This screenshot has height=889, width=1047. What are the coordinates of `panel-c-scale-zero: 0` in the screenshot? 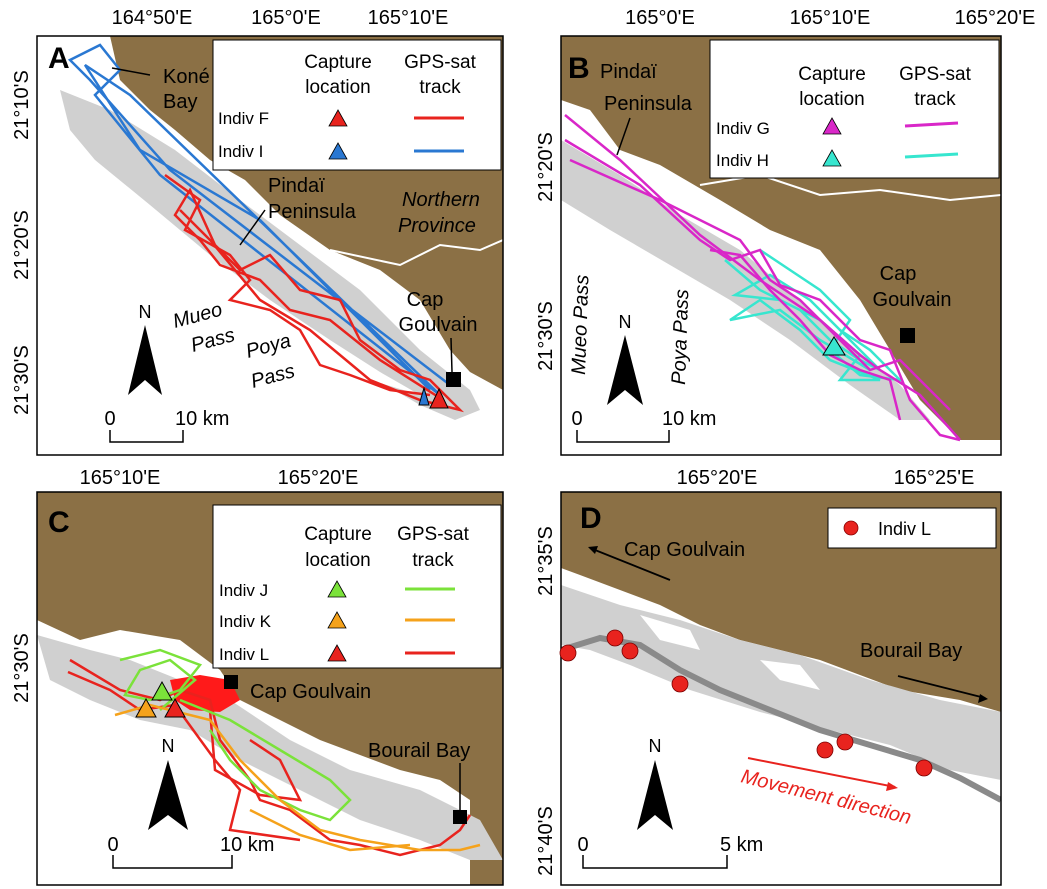 It's located at (112, 845).